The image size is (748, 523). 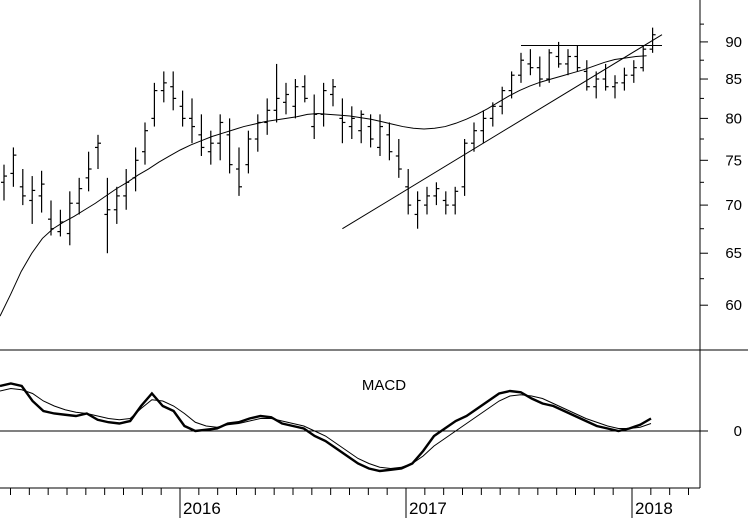 I want to click on price-tick-label: 65, so click(x=733, y=253).